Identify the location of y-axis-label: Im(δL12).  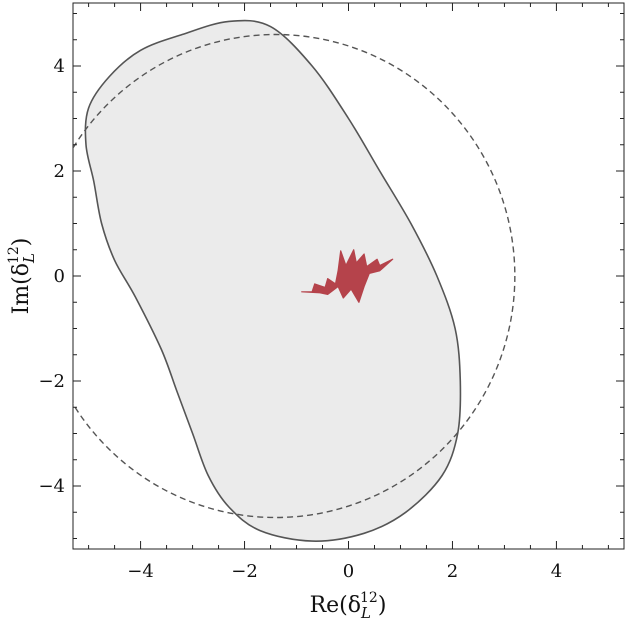
(22, 276).